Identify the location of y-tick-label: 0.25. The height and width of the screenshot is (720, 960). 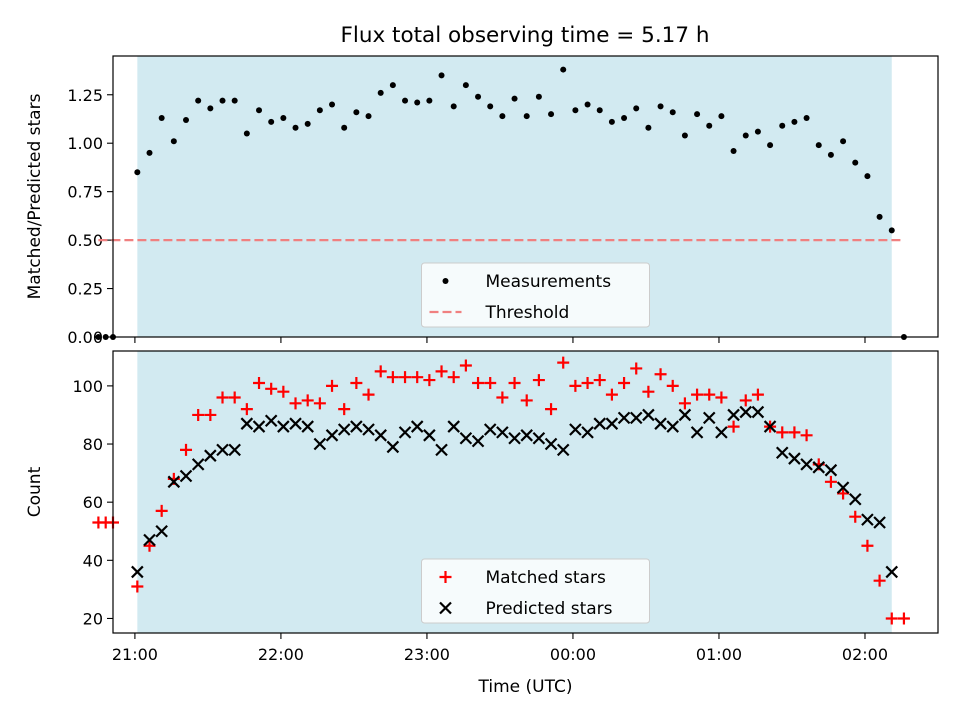
(85, 289).